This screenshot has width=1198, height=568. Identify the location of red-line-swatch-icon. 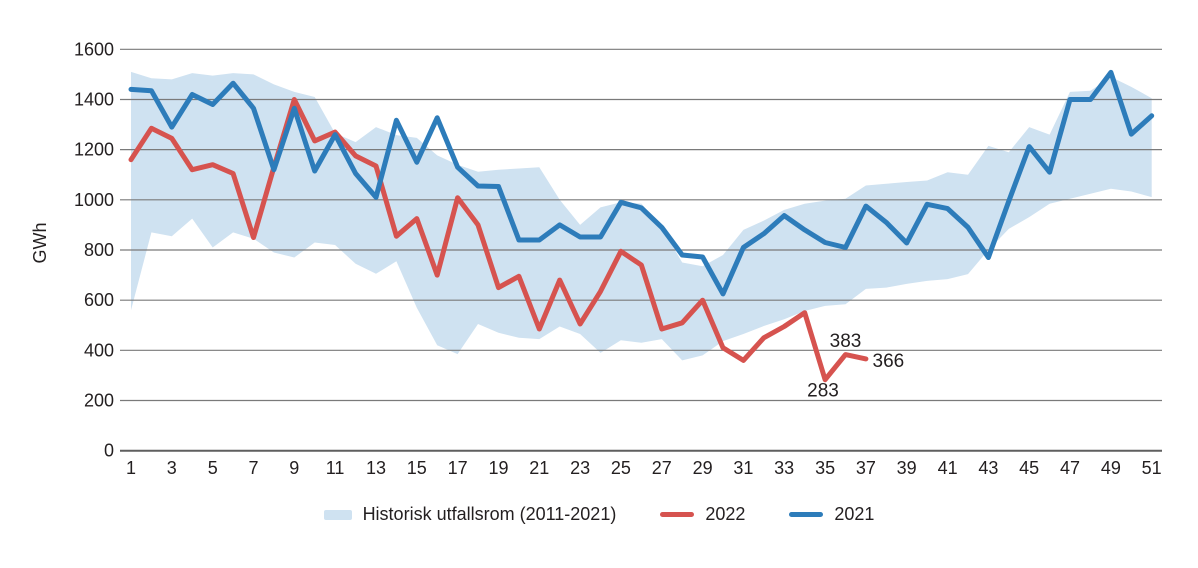
(677, 514).